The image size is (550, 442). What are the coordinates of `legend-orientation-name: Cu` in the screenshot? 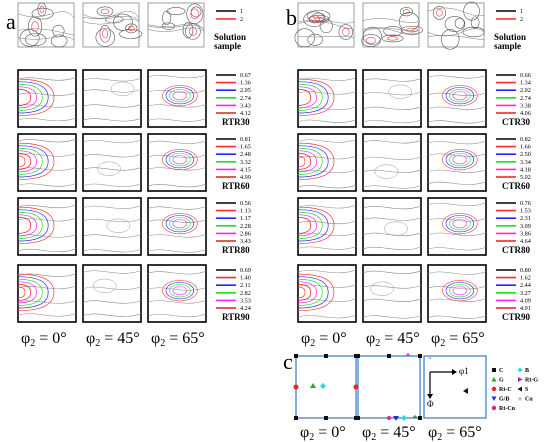 It's located at (529, 400).